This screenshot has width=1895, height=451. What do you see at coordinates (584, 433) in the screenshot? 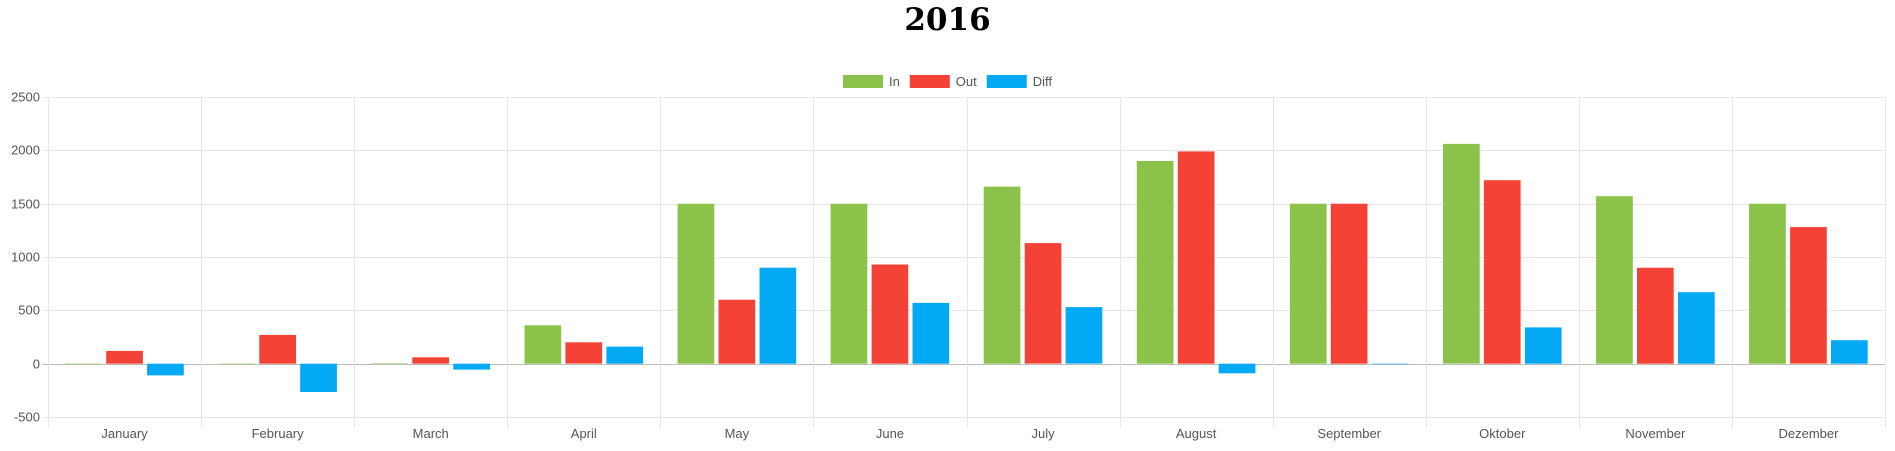
I see `x-tick-label: April` at bounding box center [584, 433].